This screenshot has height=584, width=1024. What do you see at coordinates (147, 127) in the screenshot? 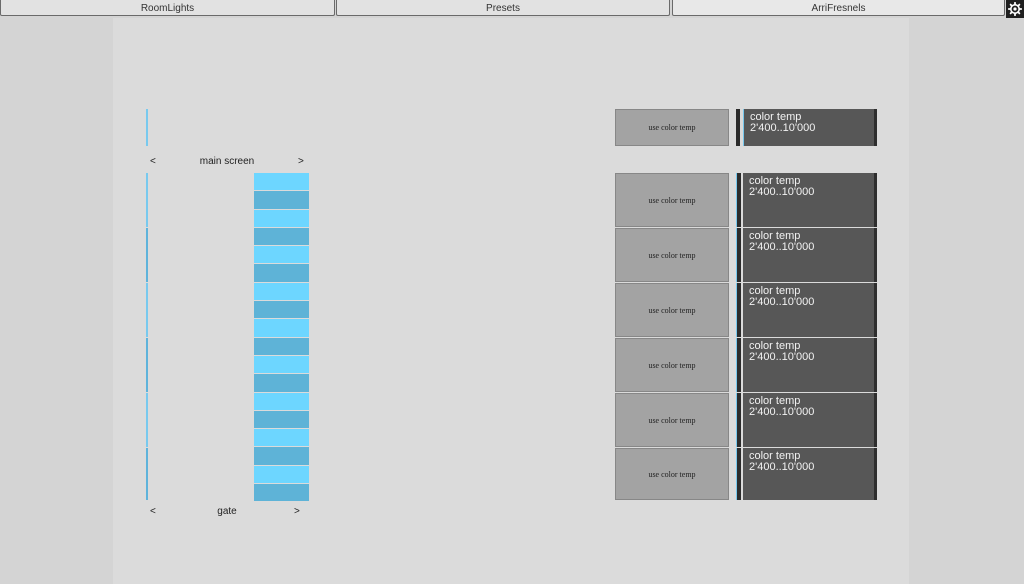
I see `top-indicator-bar` at bounding box center [147, 127].